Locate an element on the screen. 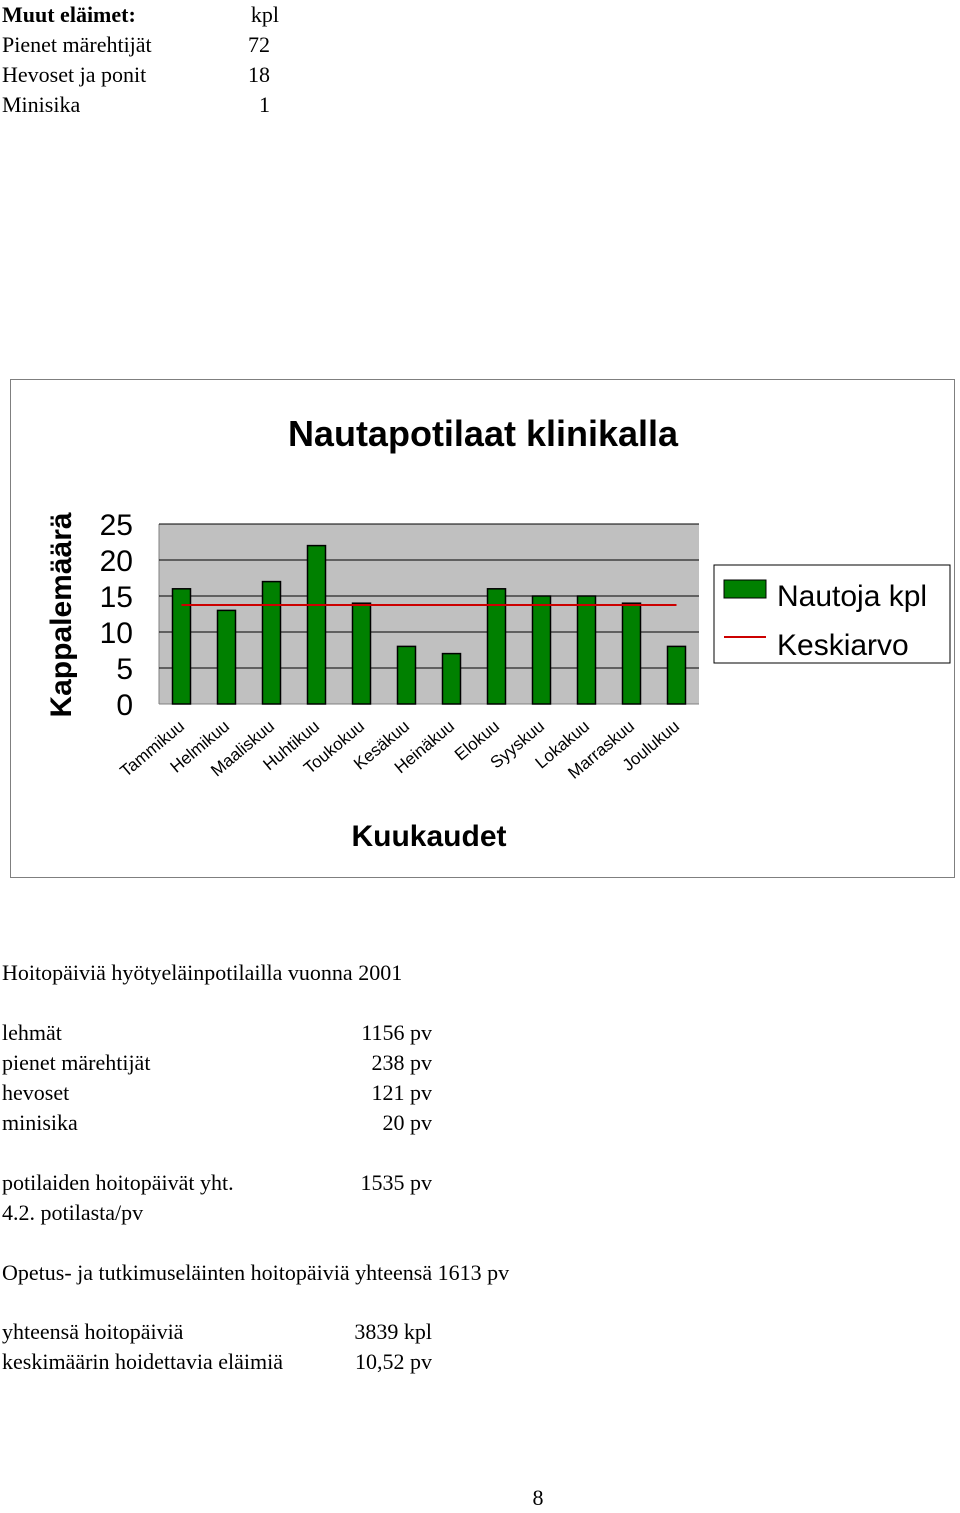  plot-area is located at coordinates (428, 614).